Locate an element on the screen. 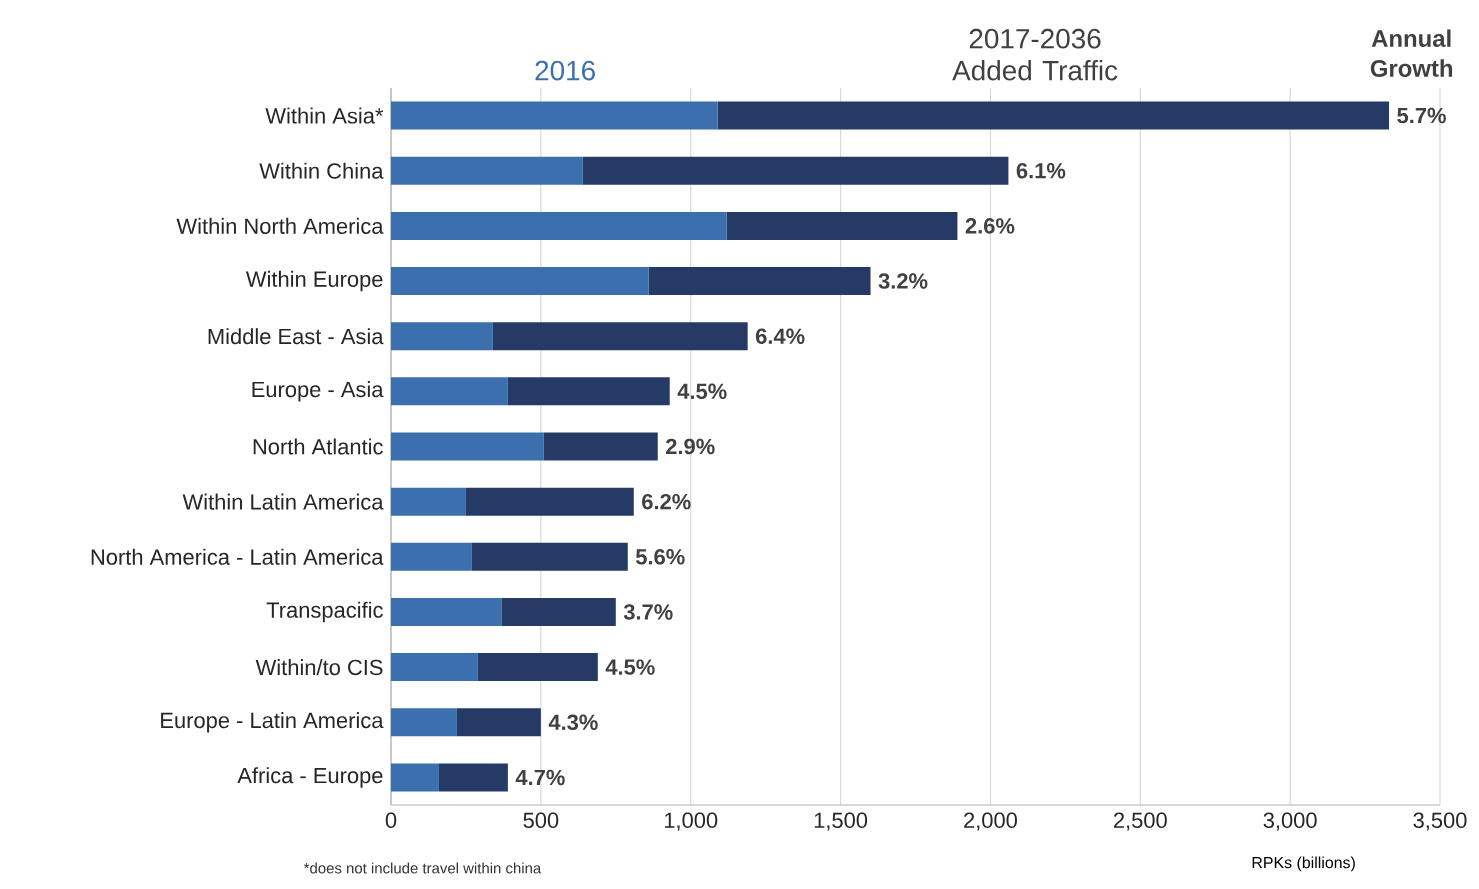  y-tick-label: Within North America is located at coordinates (280, 225).